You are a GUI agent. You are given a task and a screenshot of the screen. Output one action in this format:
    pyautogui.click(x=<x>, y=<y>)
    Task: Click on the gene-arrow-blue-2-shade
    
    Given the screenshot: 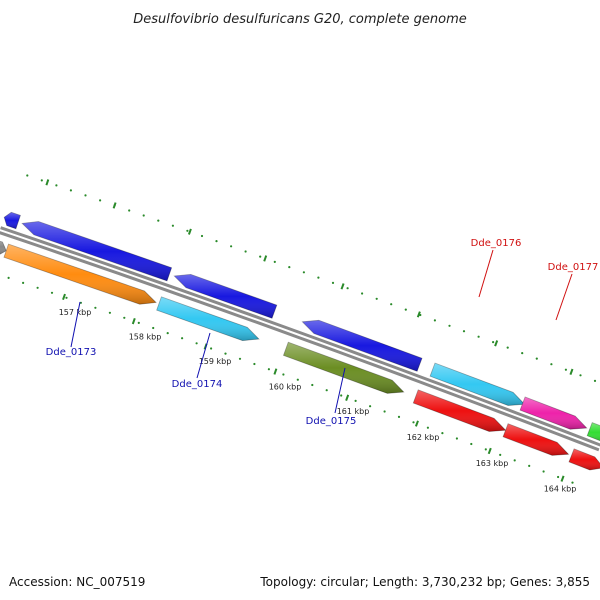 What is the action you would take?
    pyautogui.click(x=225, y=296)
    